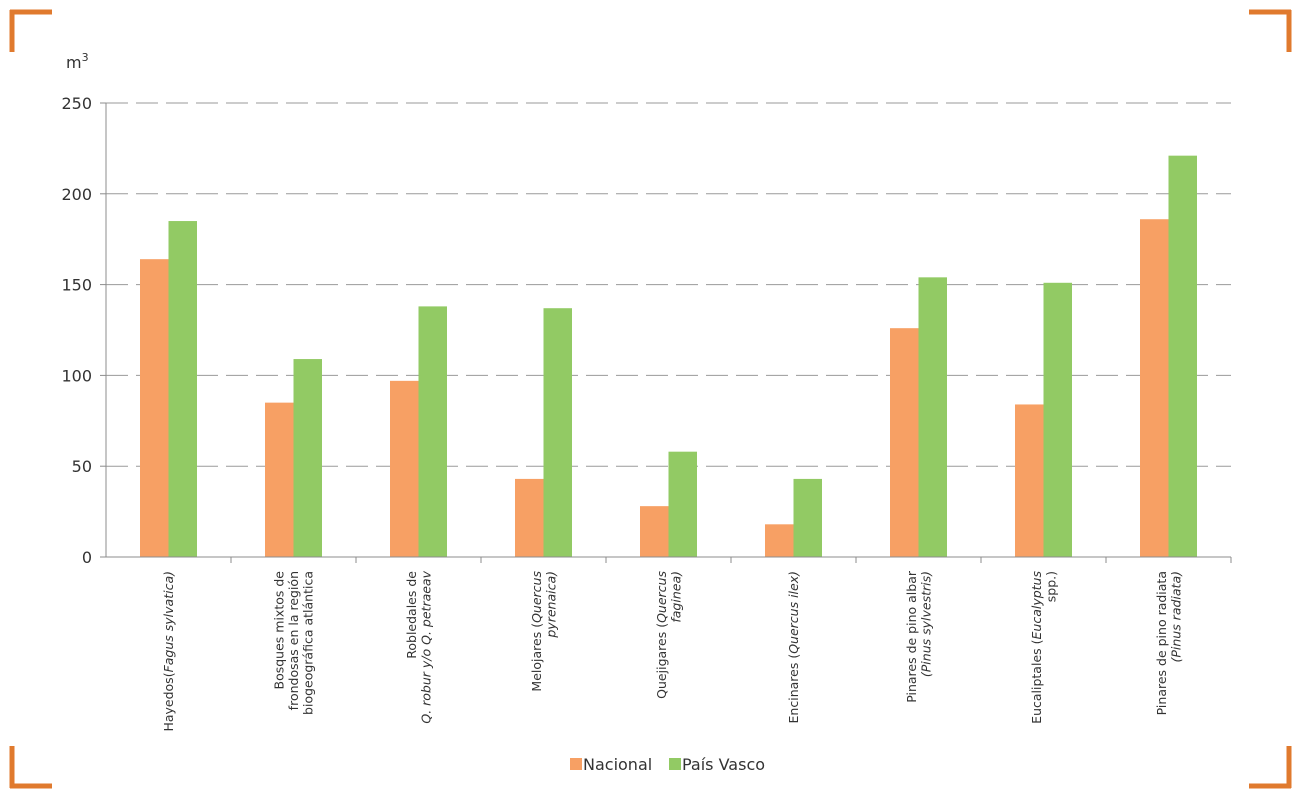 This screenshot has height=791, width=1301. What do you see at coordinates (425, 646) in the screenshot?
I see `x-category-label-line: Q. robur y/o Q. petraeav` at bounding box center [425, 646].